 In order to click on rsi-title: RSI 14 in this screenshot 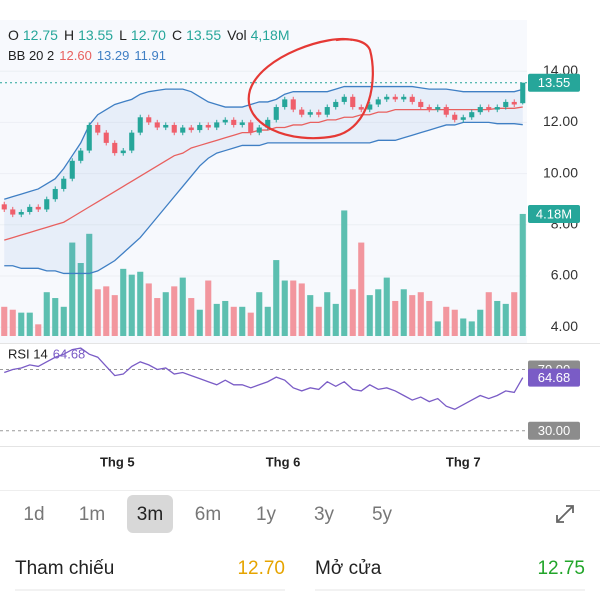, I will do `click(28, 353)`.